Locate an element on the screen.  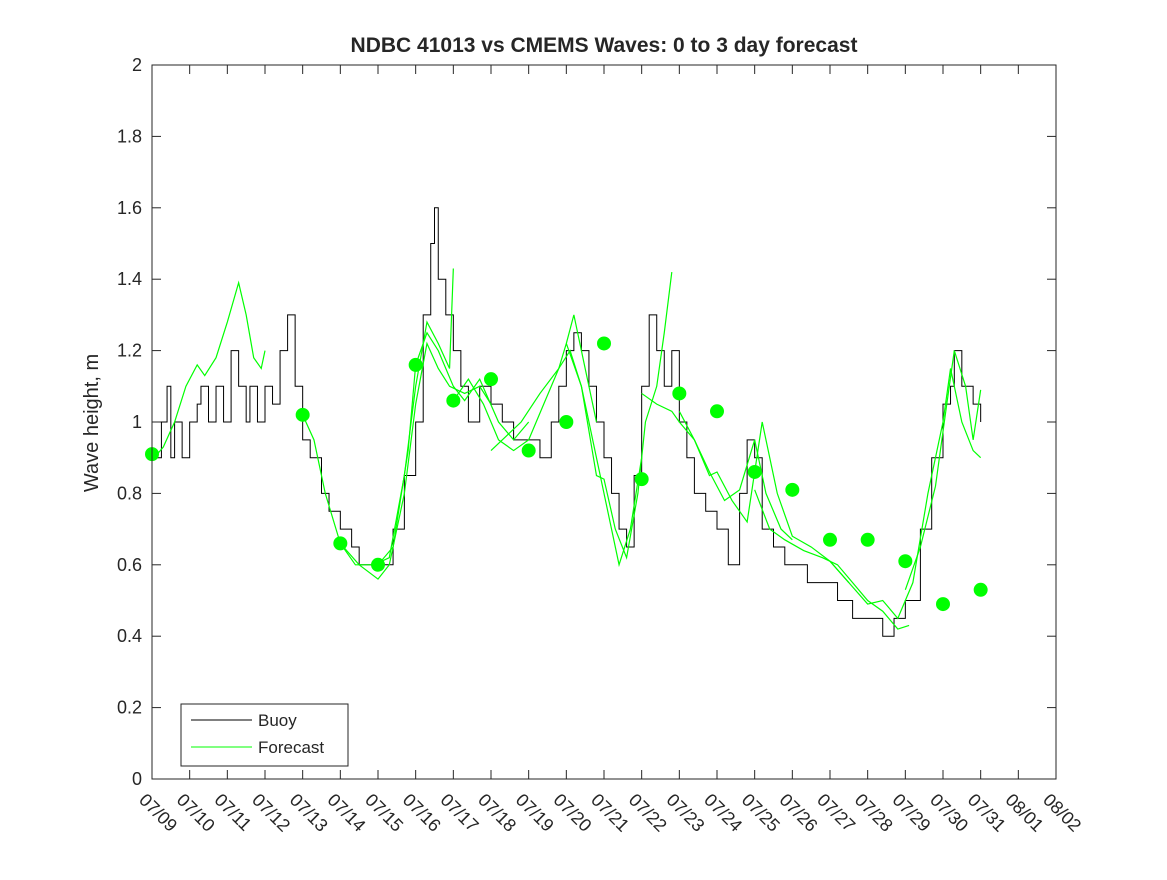
legend: Buoy Forecast is located at coordinates (264, 735).